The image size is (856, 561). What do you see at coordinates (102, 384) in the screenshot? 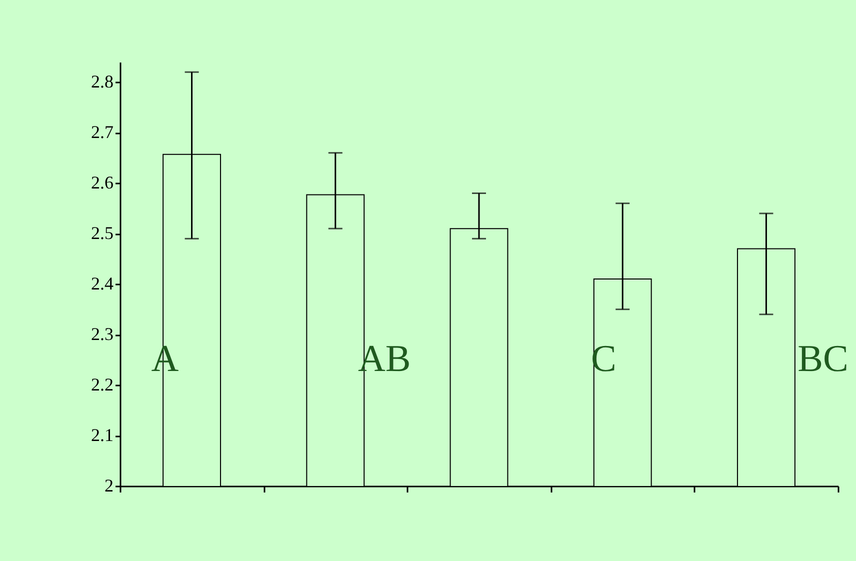
I see `y-tick-label: 2.2` at bounding box center [102, 384].